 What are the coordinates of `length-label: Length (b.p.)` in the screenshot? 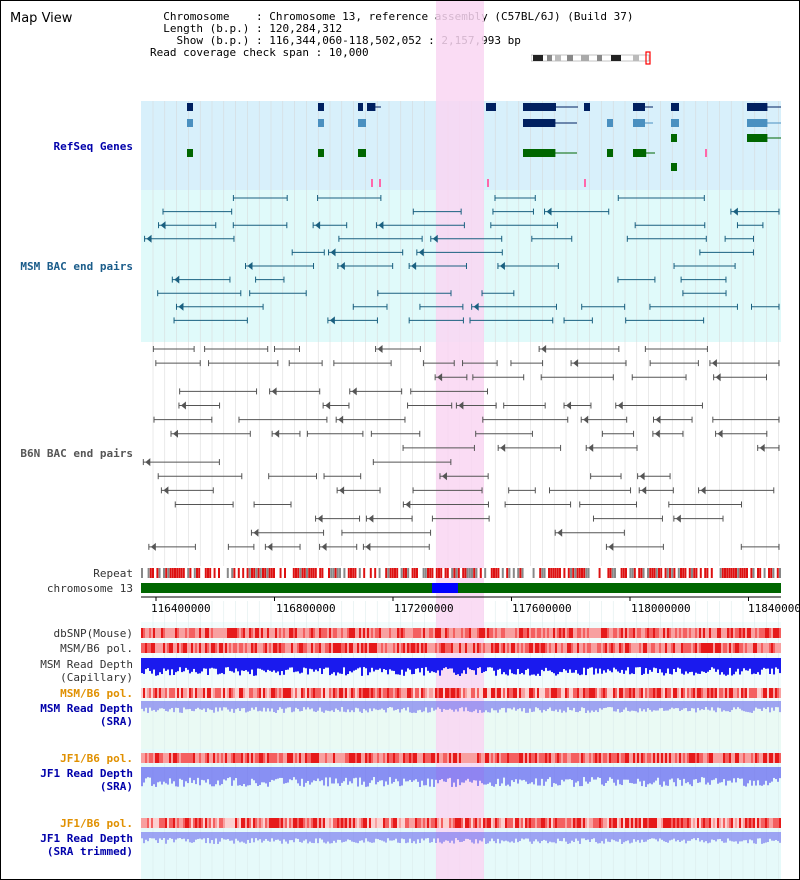 It's located at (206, 28).